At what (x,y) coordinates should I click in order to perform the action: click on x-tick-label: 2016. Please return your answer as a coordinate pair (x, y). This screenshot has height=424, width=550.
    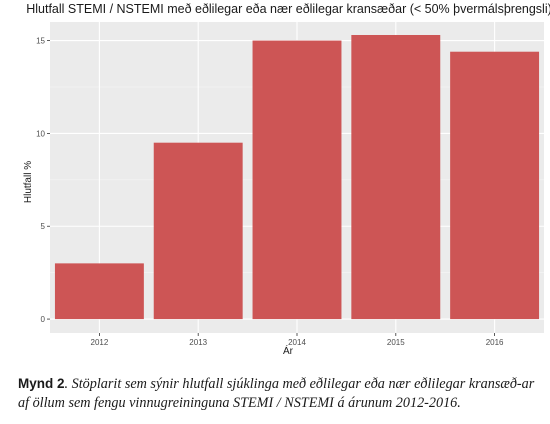
    Looking at the image, I should click on (495, 342).